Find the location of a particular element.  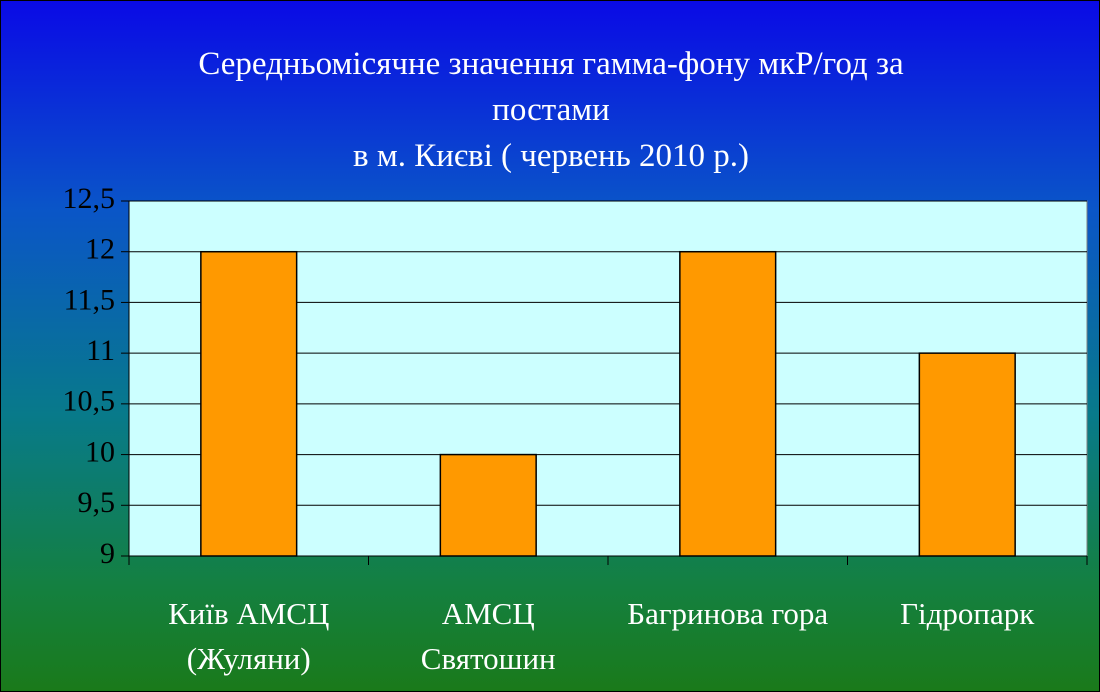

y-tick-label: 10 is located at coordinates (100, 451).